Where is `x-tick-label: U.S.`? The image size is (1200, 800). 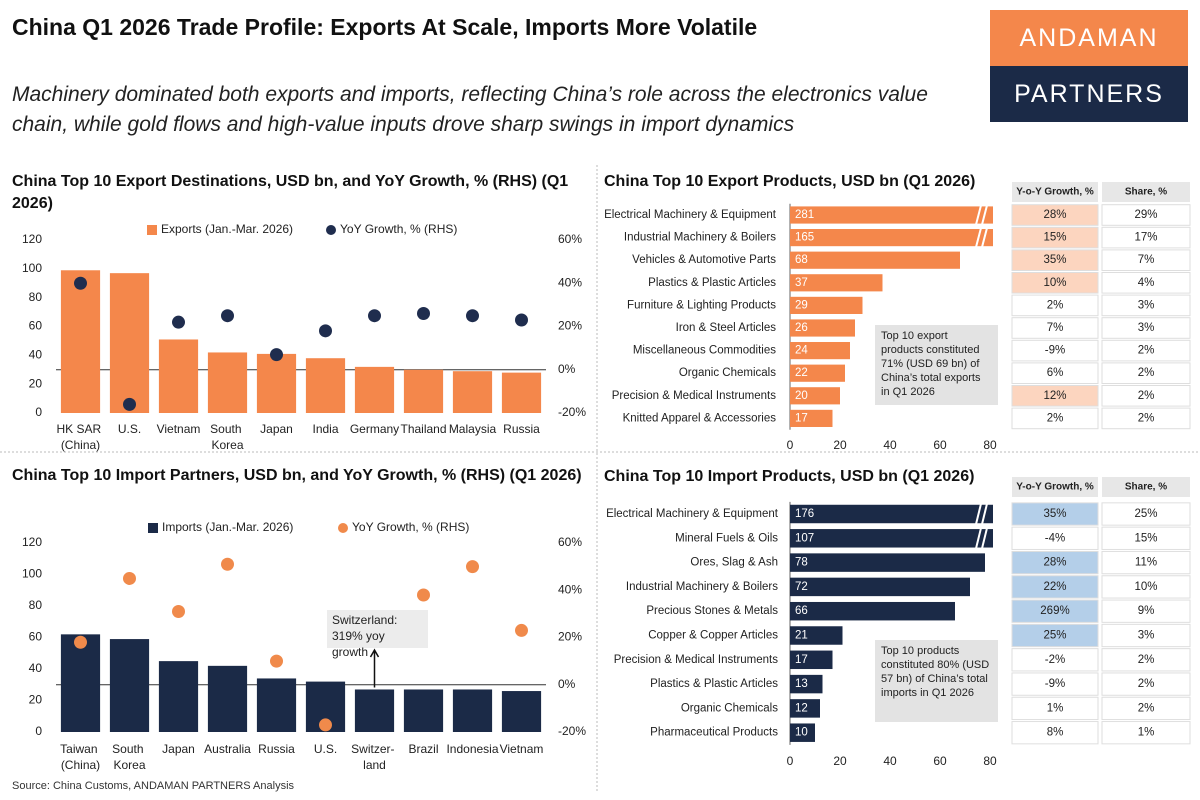
x-tick-label: U.S. is located at coordinates (325, 749).